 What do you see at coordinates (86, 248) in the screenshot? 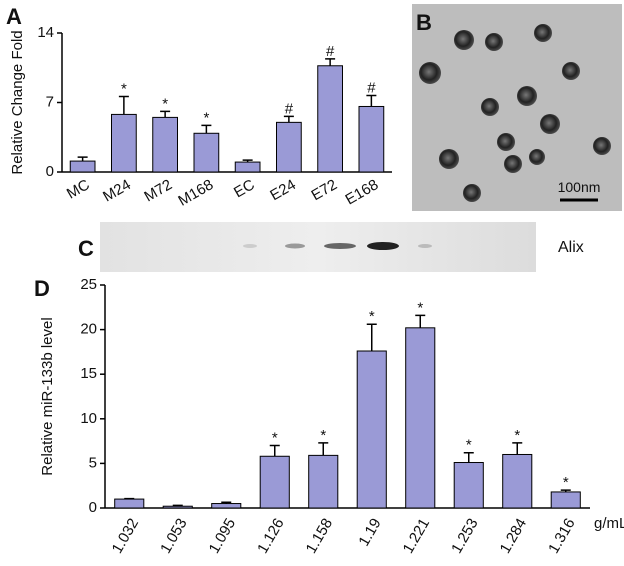
I see `panel-label: C` at bounding box center [86, 248].